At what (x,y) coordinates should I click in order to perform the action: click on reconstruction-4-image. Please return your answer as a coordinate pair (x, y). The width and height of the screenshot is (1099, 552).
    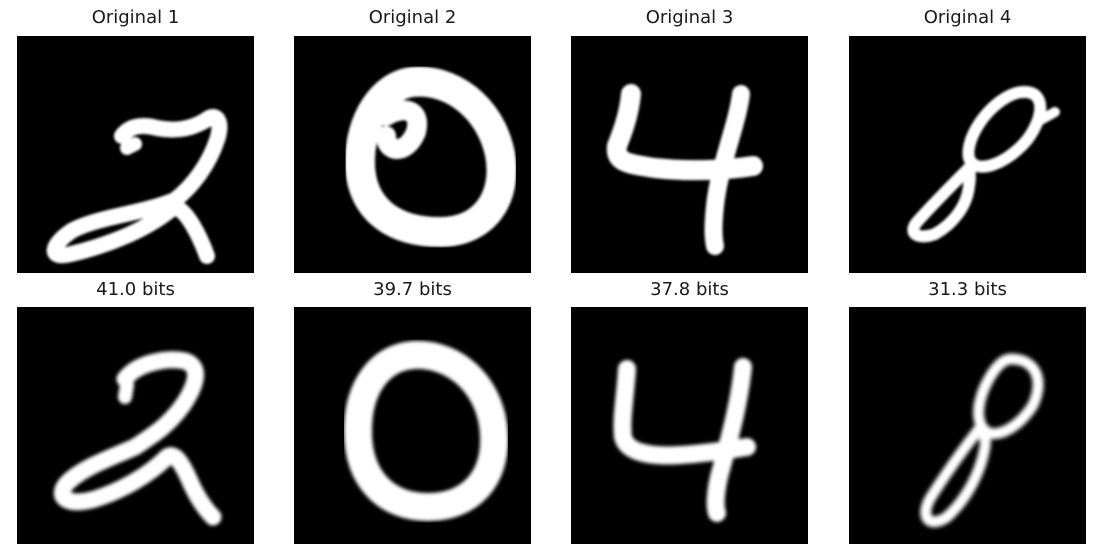
    Looking at the image, I should click on (967, 425).